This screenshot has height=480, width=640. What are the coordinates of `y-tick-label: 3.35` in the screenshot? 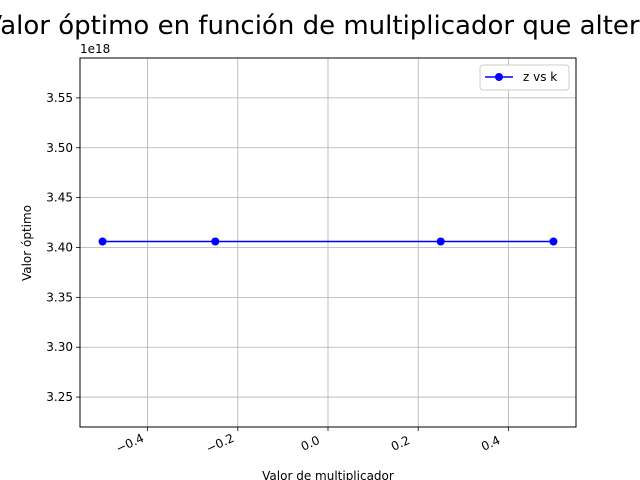 It's located at (59, 297).